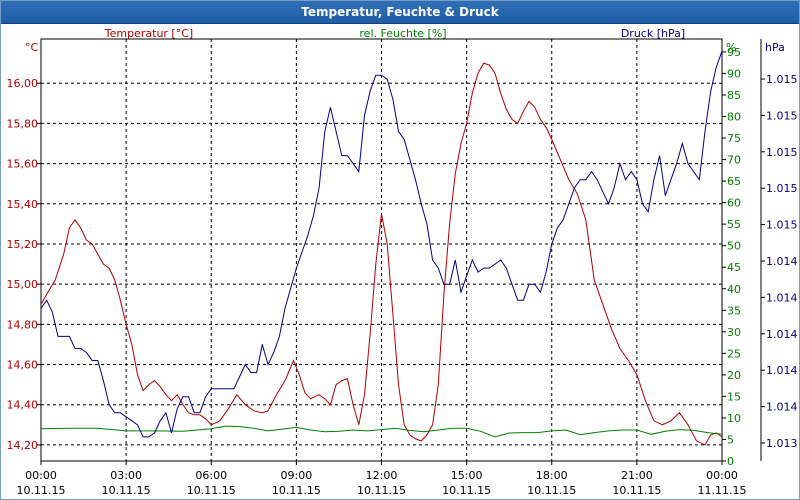 Image resolution: width=800 pixels, height=500 pixels. Describe the element at coordinates (653, 33) in the screenshot. I see `pressure-axis-label: Druck [hPa]` at that location.